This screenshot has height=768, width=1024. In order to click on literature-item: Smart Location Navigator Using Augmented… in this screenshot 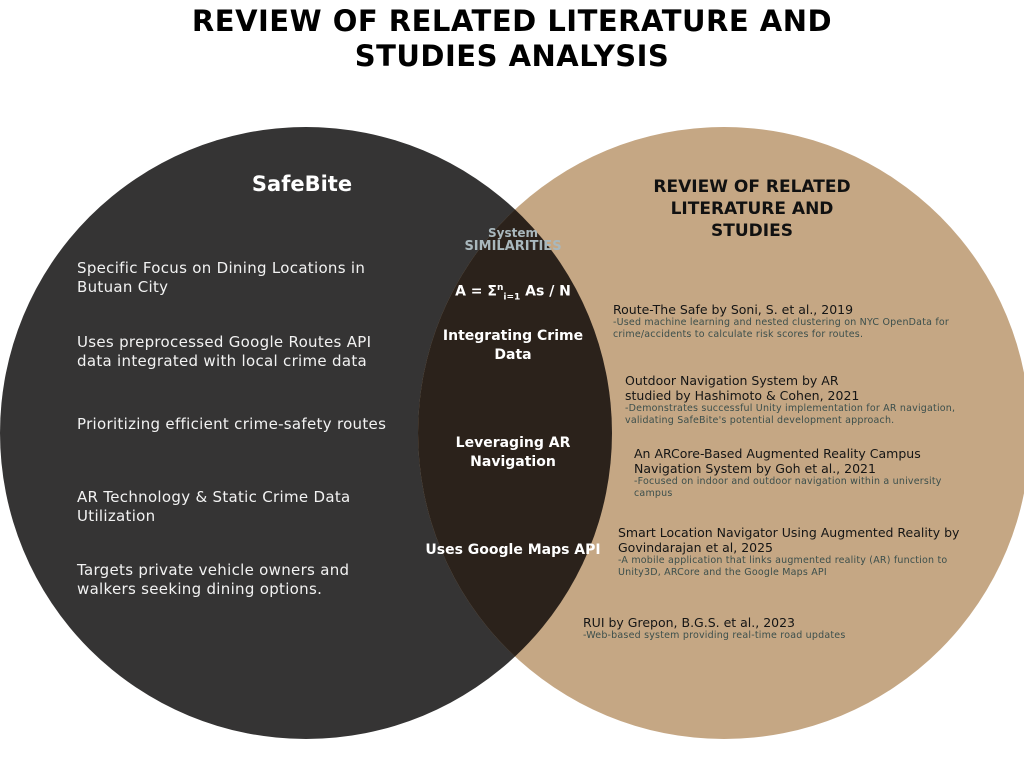, I will do `click(800, 552)`.